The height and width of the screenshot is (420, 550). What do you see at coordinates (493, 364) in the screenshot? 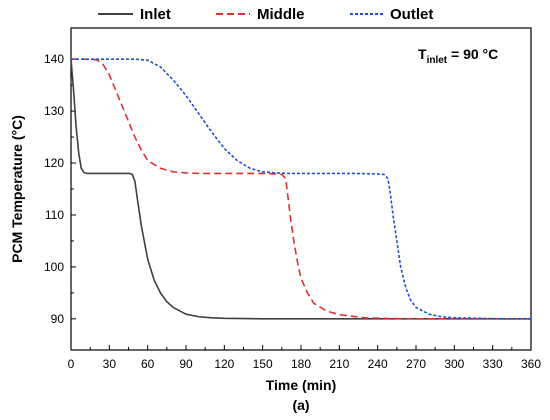
I see `x-tick-label: 330` at bounding box center [493, 364].